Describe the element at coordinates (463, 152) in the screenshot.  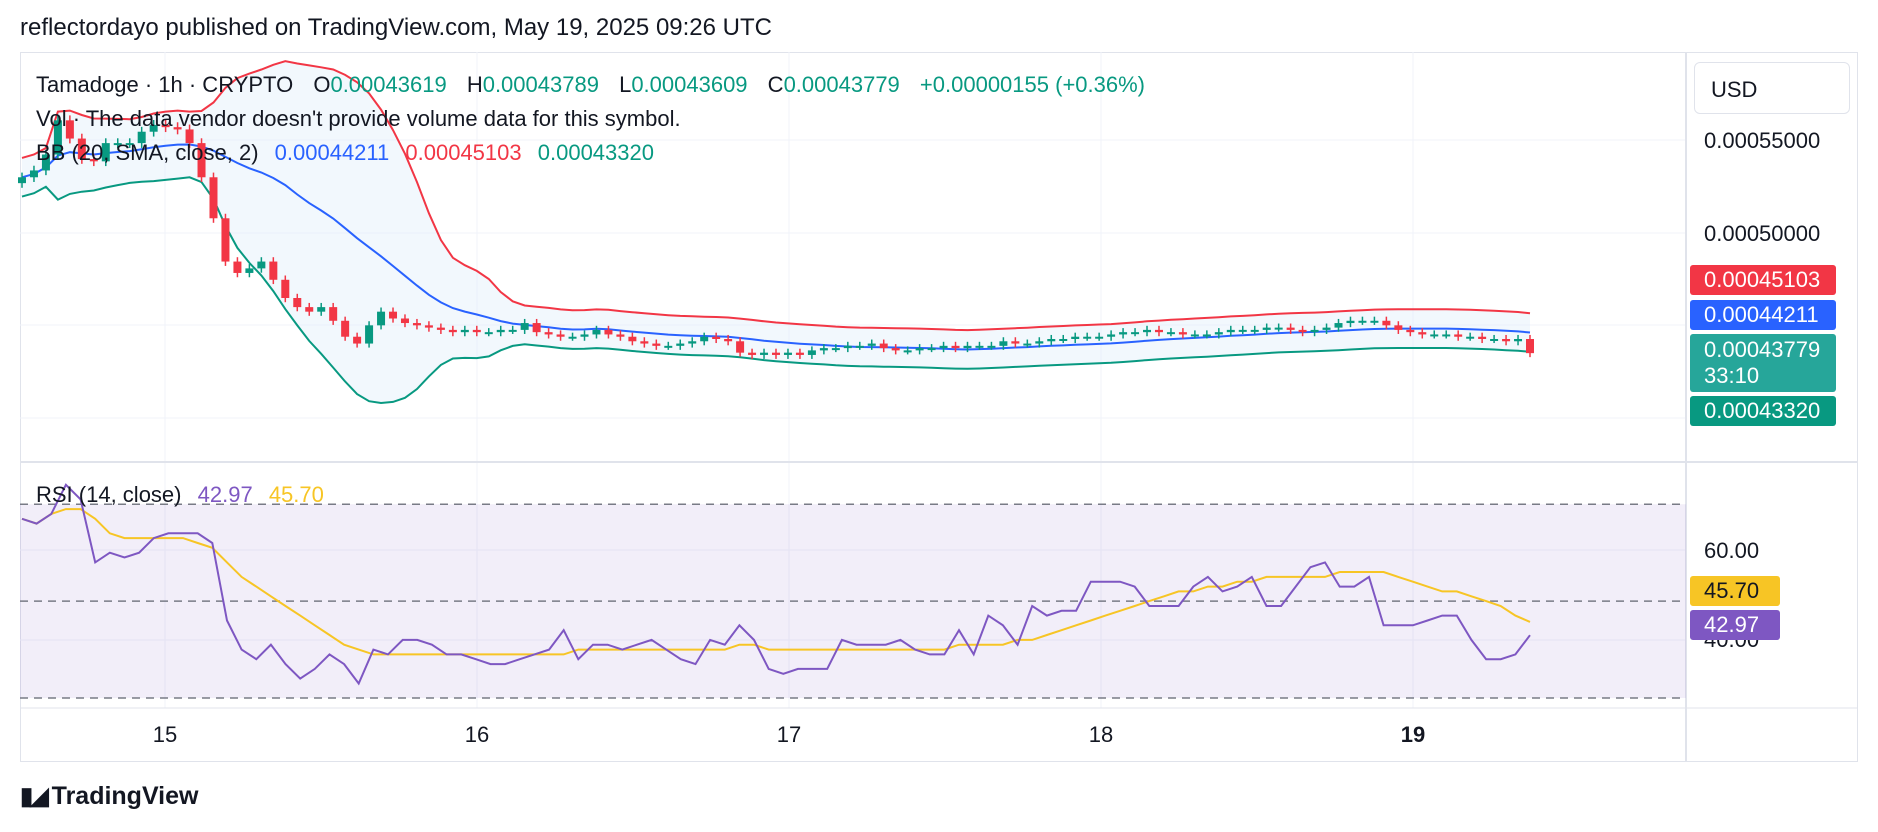
I see `bb-upper-value: 0.00045103` at that location.